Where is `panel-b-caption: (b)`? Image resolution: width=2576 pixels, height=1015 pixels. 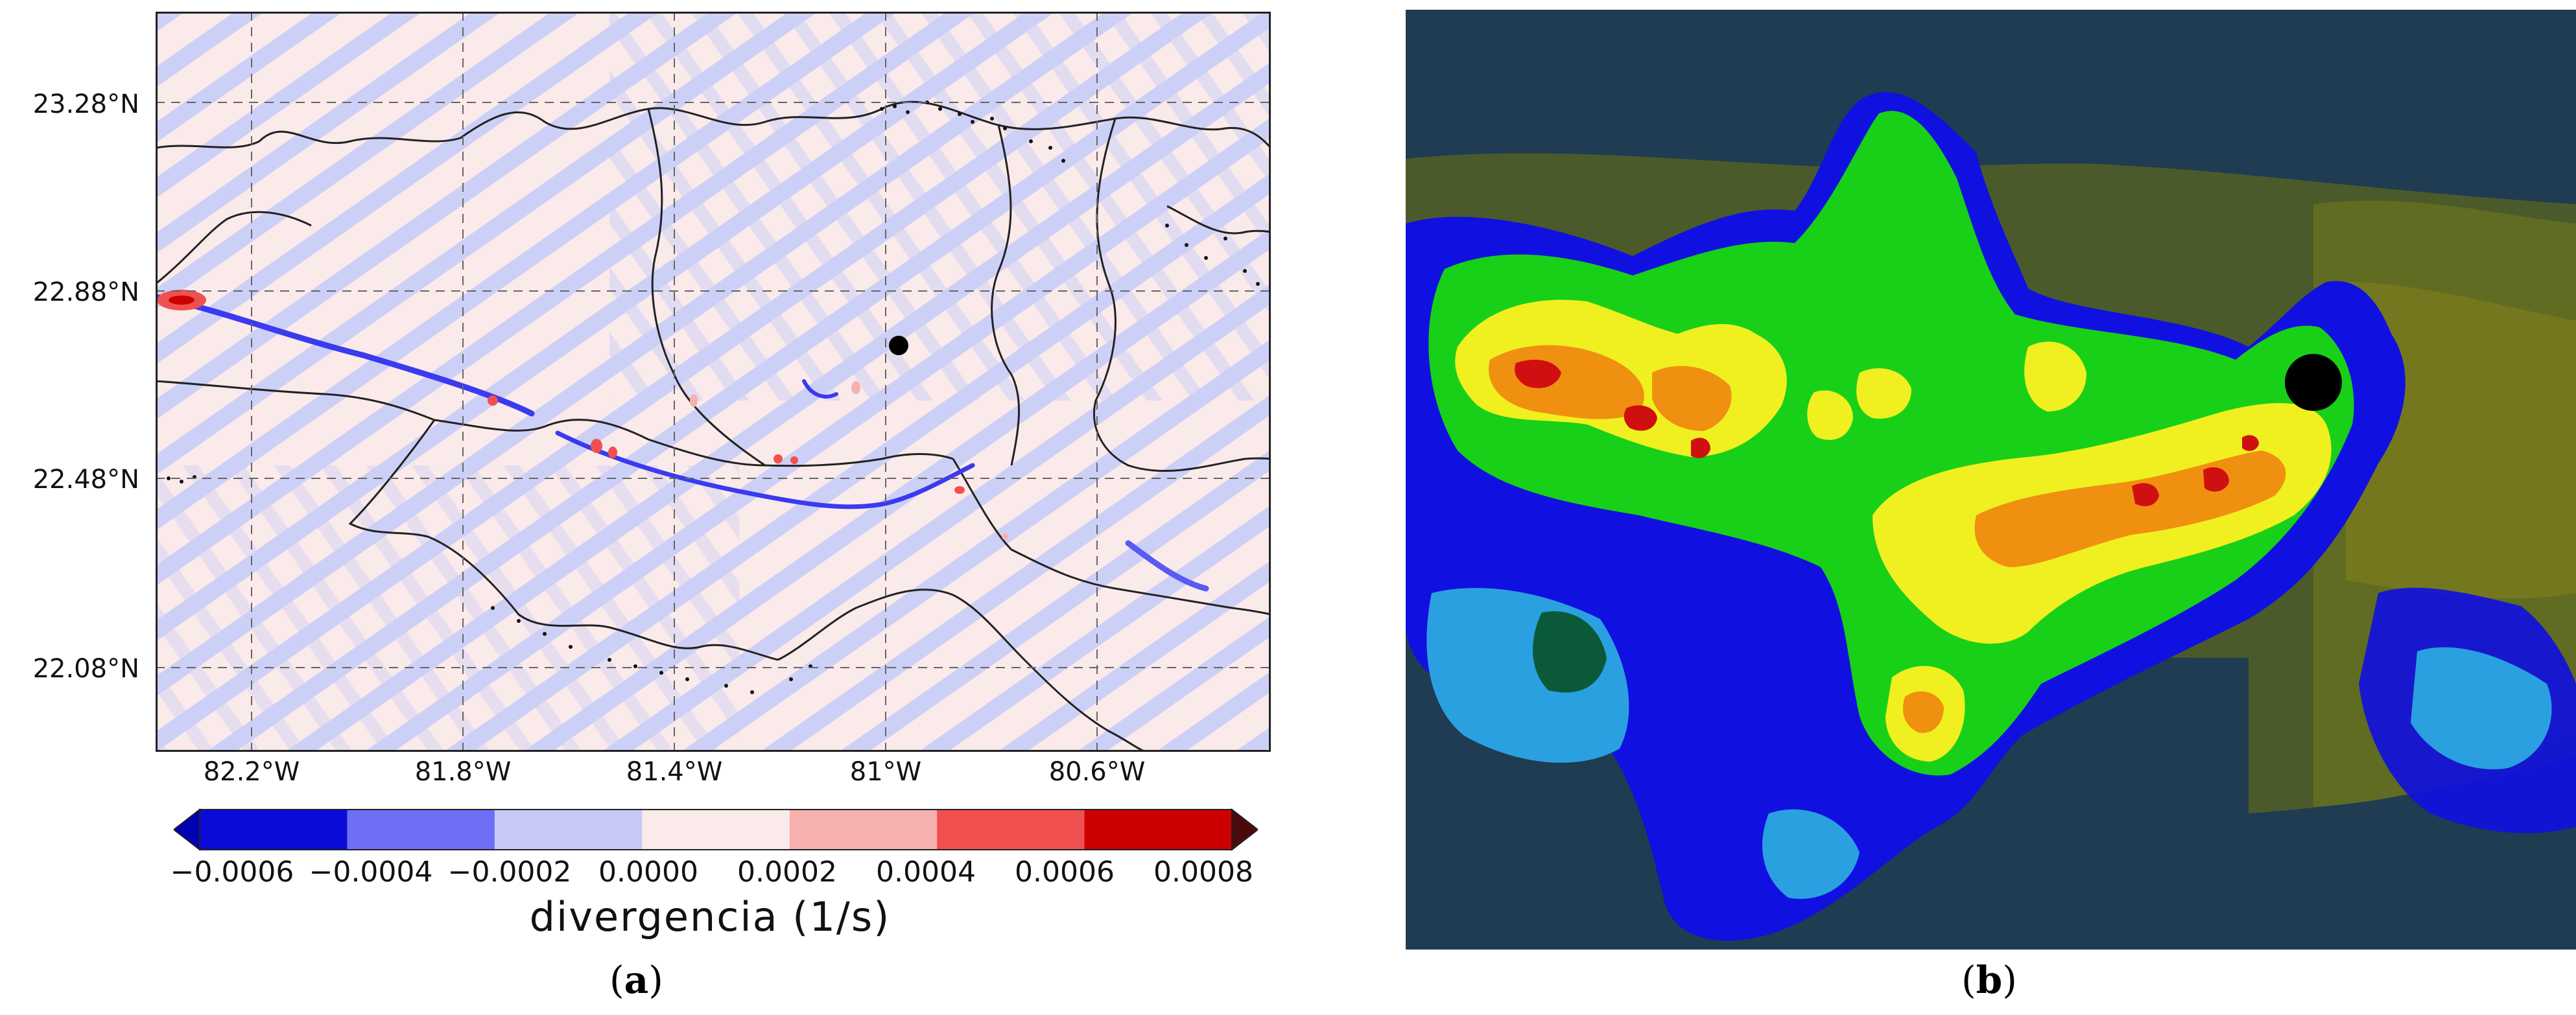
panel-b-caption: (b) is located at coordinates (1989, 980).